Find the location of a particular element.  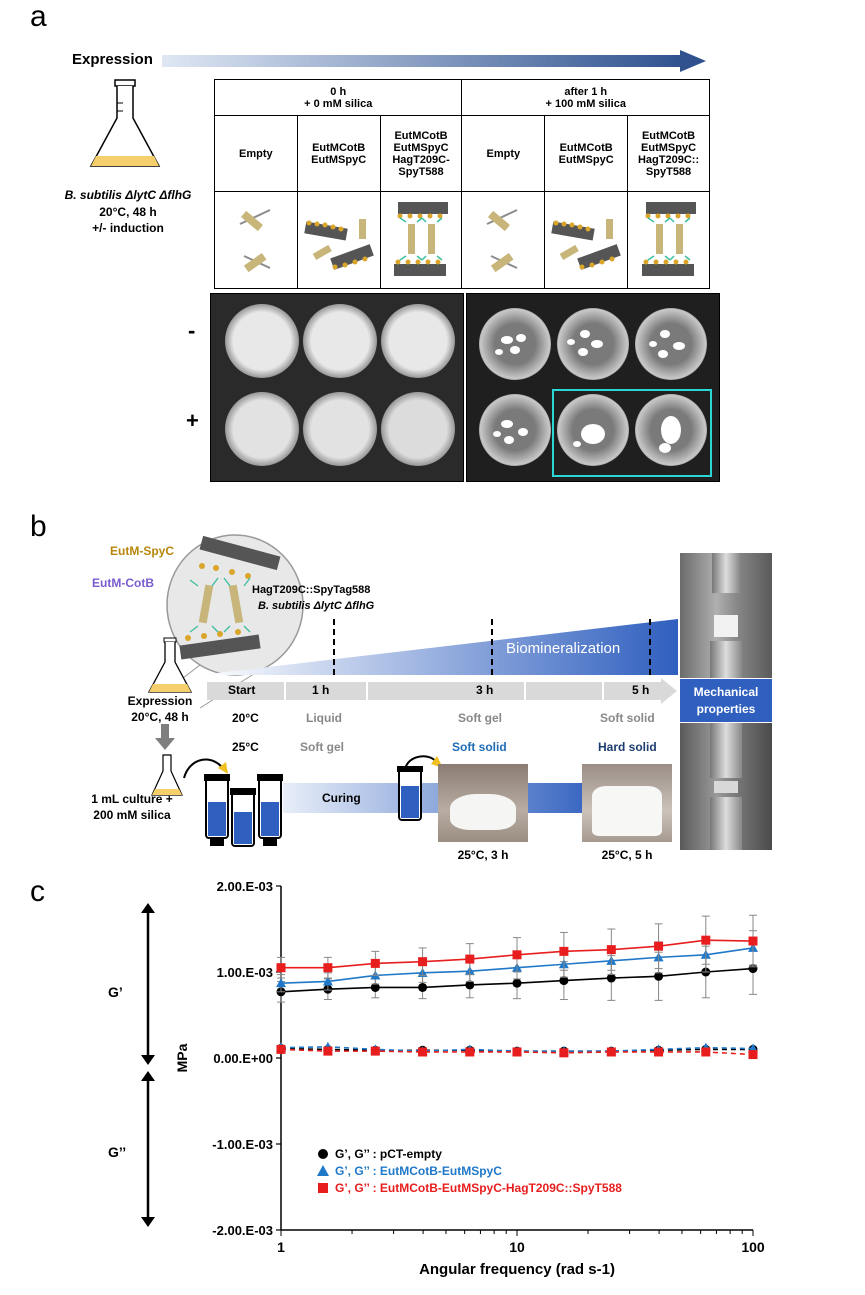

expression-arrow is located at coordinates (434, 61).